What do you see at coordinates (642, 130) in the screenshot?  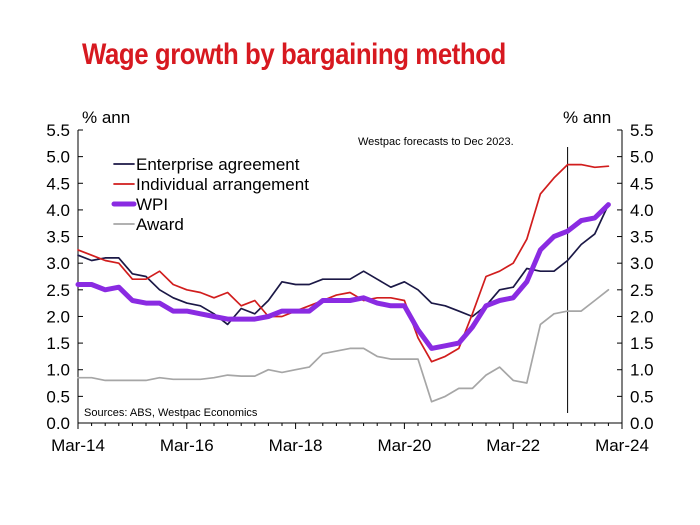 I see `y-tick-label-right: 5.5` at bounding box center [642, 130].